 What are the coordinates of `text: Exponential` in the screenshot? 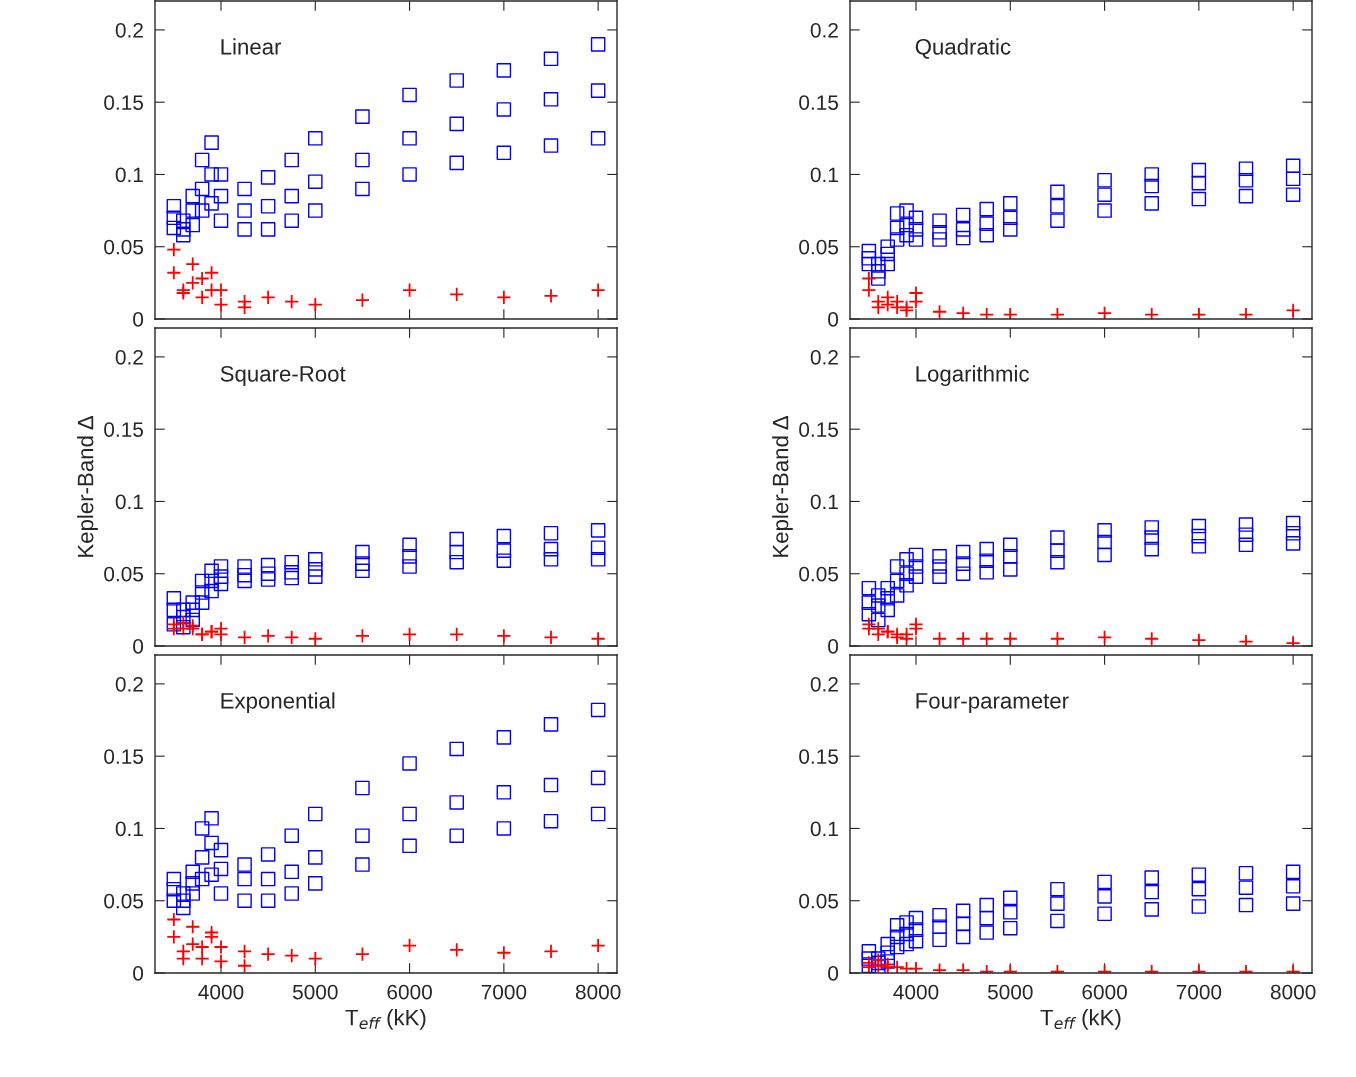 It's located at (278, 703).